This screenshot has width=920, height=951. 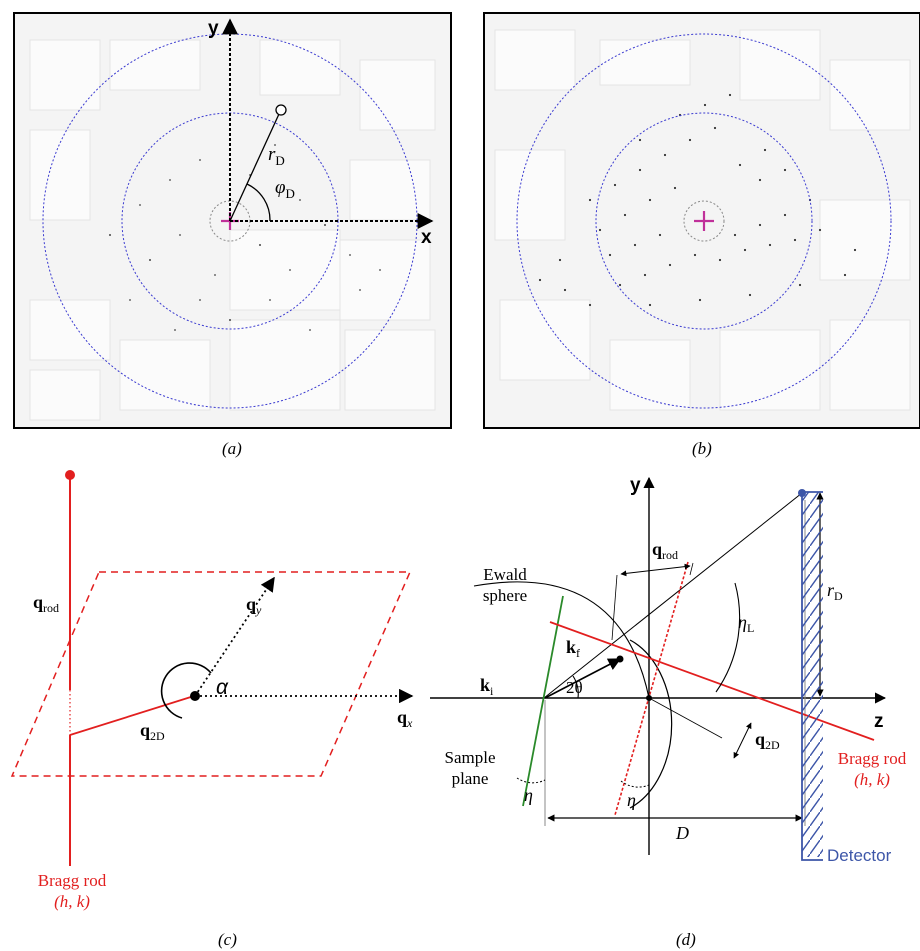 I want to click on spot-marker, so click(x=281, y=110).